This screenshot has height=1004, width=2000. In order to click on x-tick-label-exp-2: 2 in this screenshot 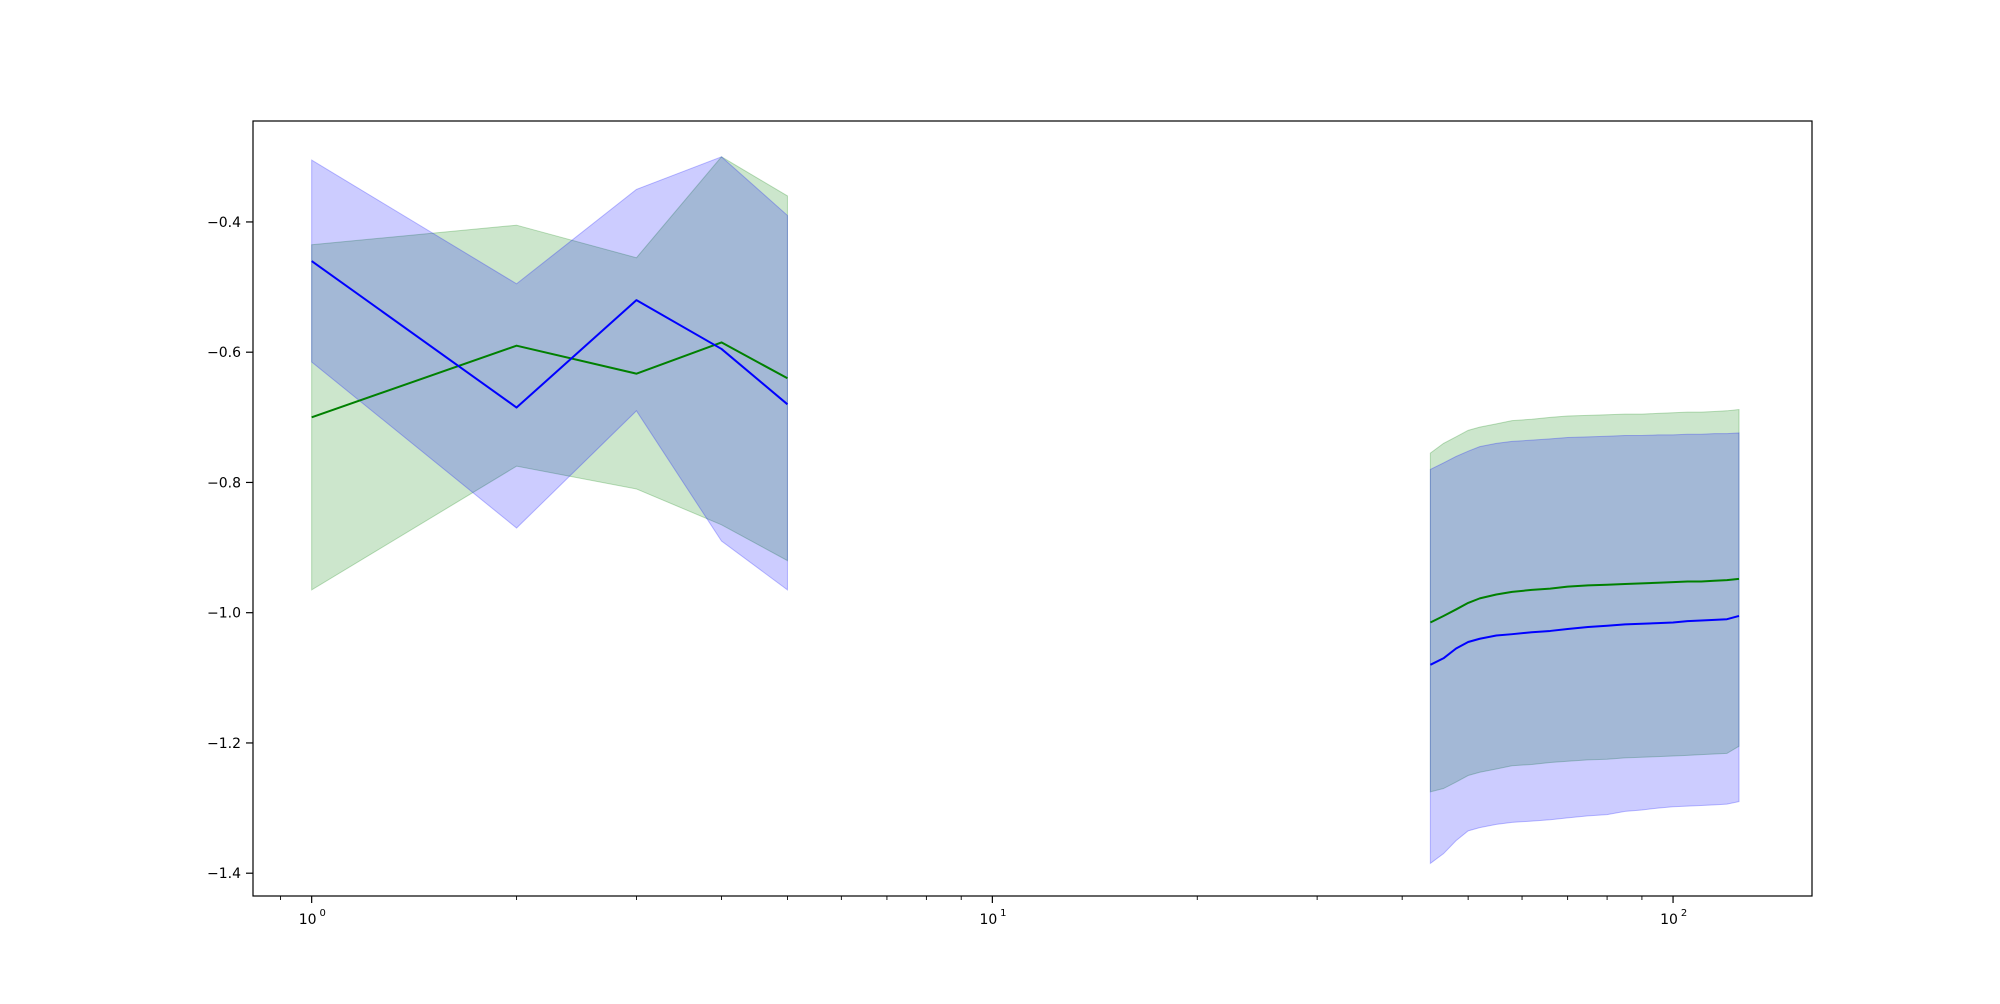, I will do `click(1684, 913)`.